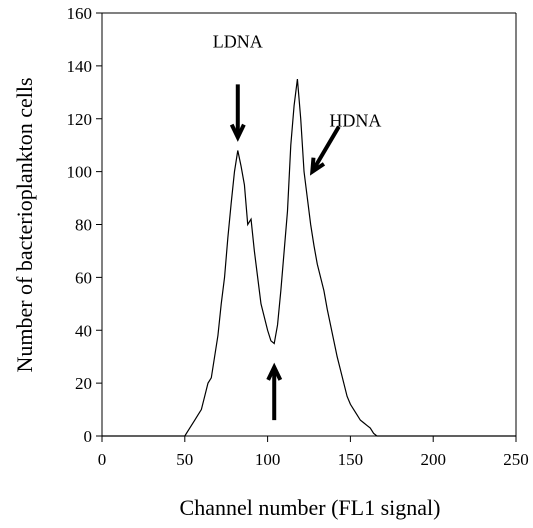  What do you see at coordinates (274, 391) in the screenshot?
I see `annotation-trough-arrow` at bounding box center [274, 391].